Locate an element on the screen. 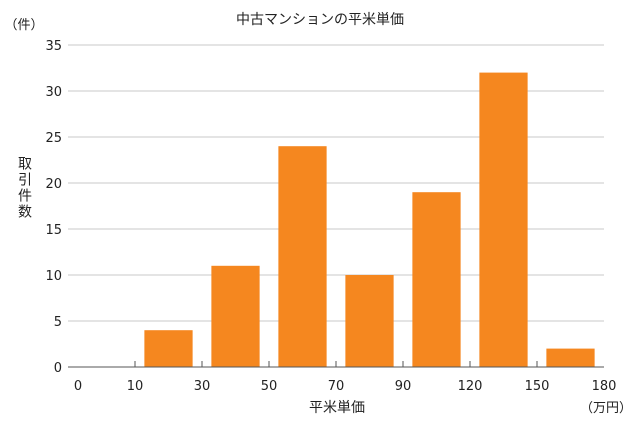 This screenshot has height=426, width=640. y-axis-label: 取引件数 is located at coordinates (24, 188).